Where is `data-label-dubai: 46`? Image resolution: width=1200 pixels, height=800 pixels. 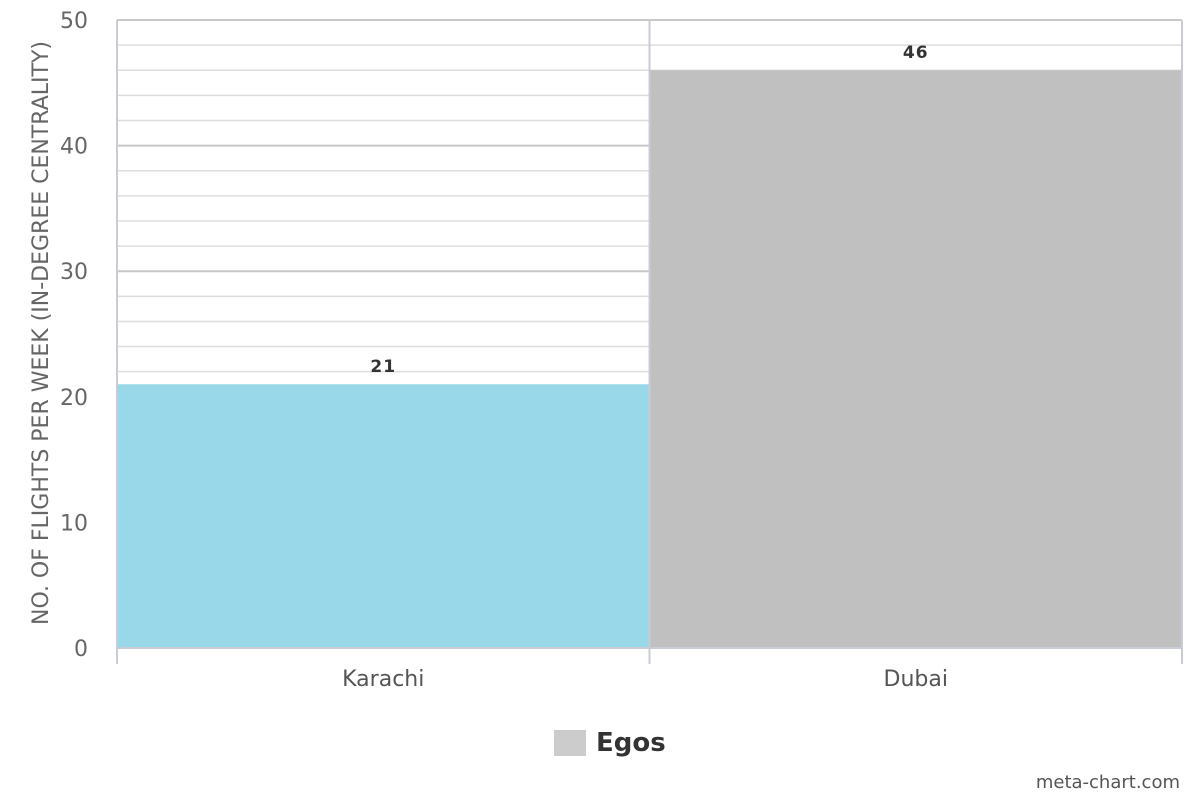
data-label-dubai: 46 is located at coordinates (916, 53).